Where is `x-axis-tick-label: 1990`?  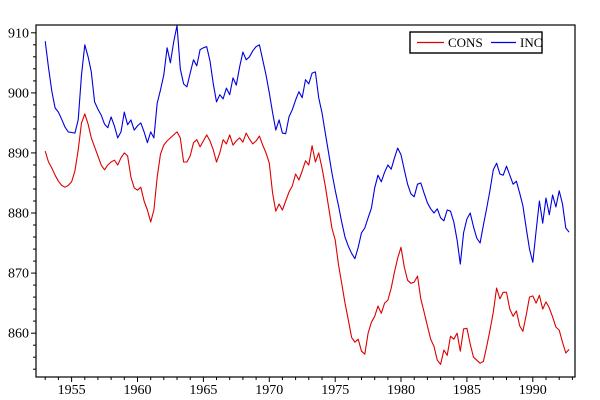
x-axis-tick-label: 1990 is located at coordinates (533, 390).